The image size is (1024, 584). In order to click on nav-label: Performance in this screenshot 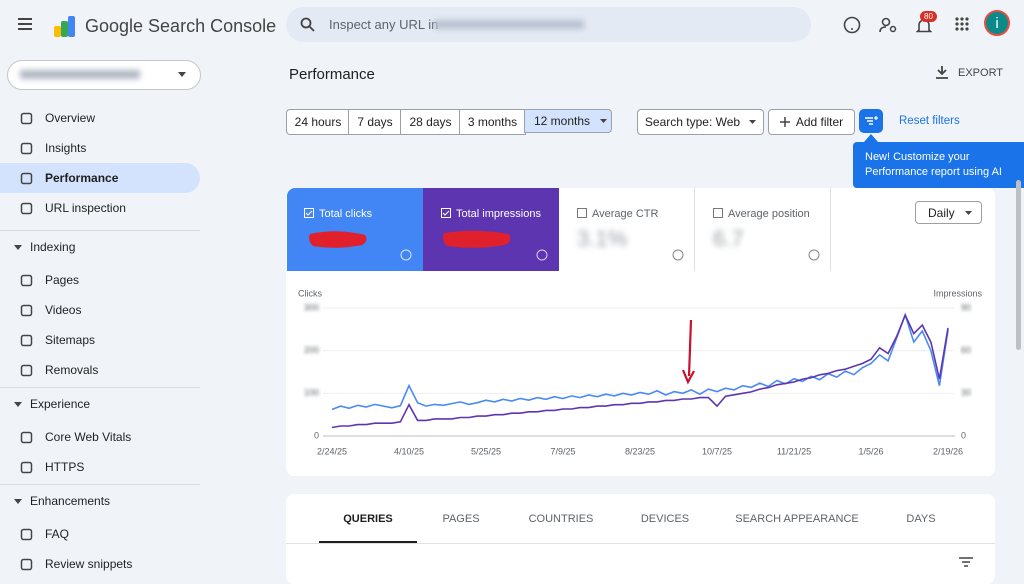, I will do `click(82, 178)`.